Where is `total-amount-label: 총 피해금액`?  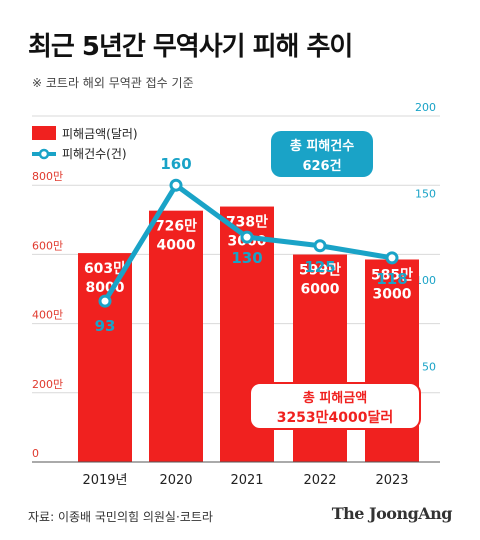 total-amount-label: 총 피해금액 is located at coordinates (335, 398).